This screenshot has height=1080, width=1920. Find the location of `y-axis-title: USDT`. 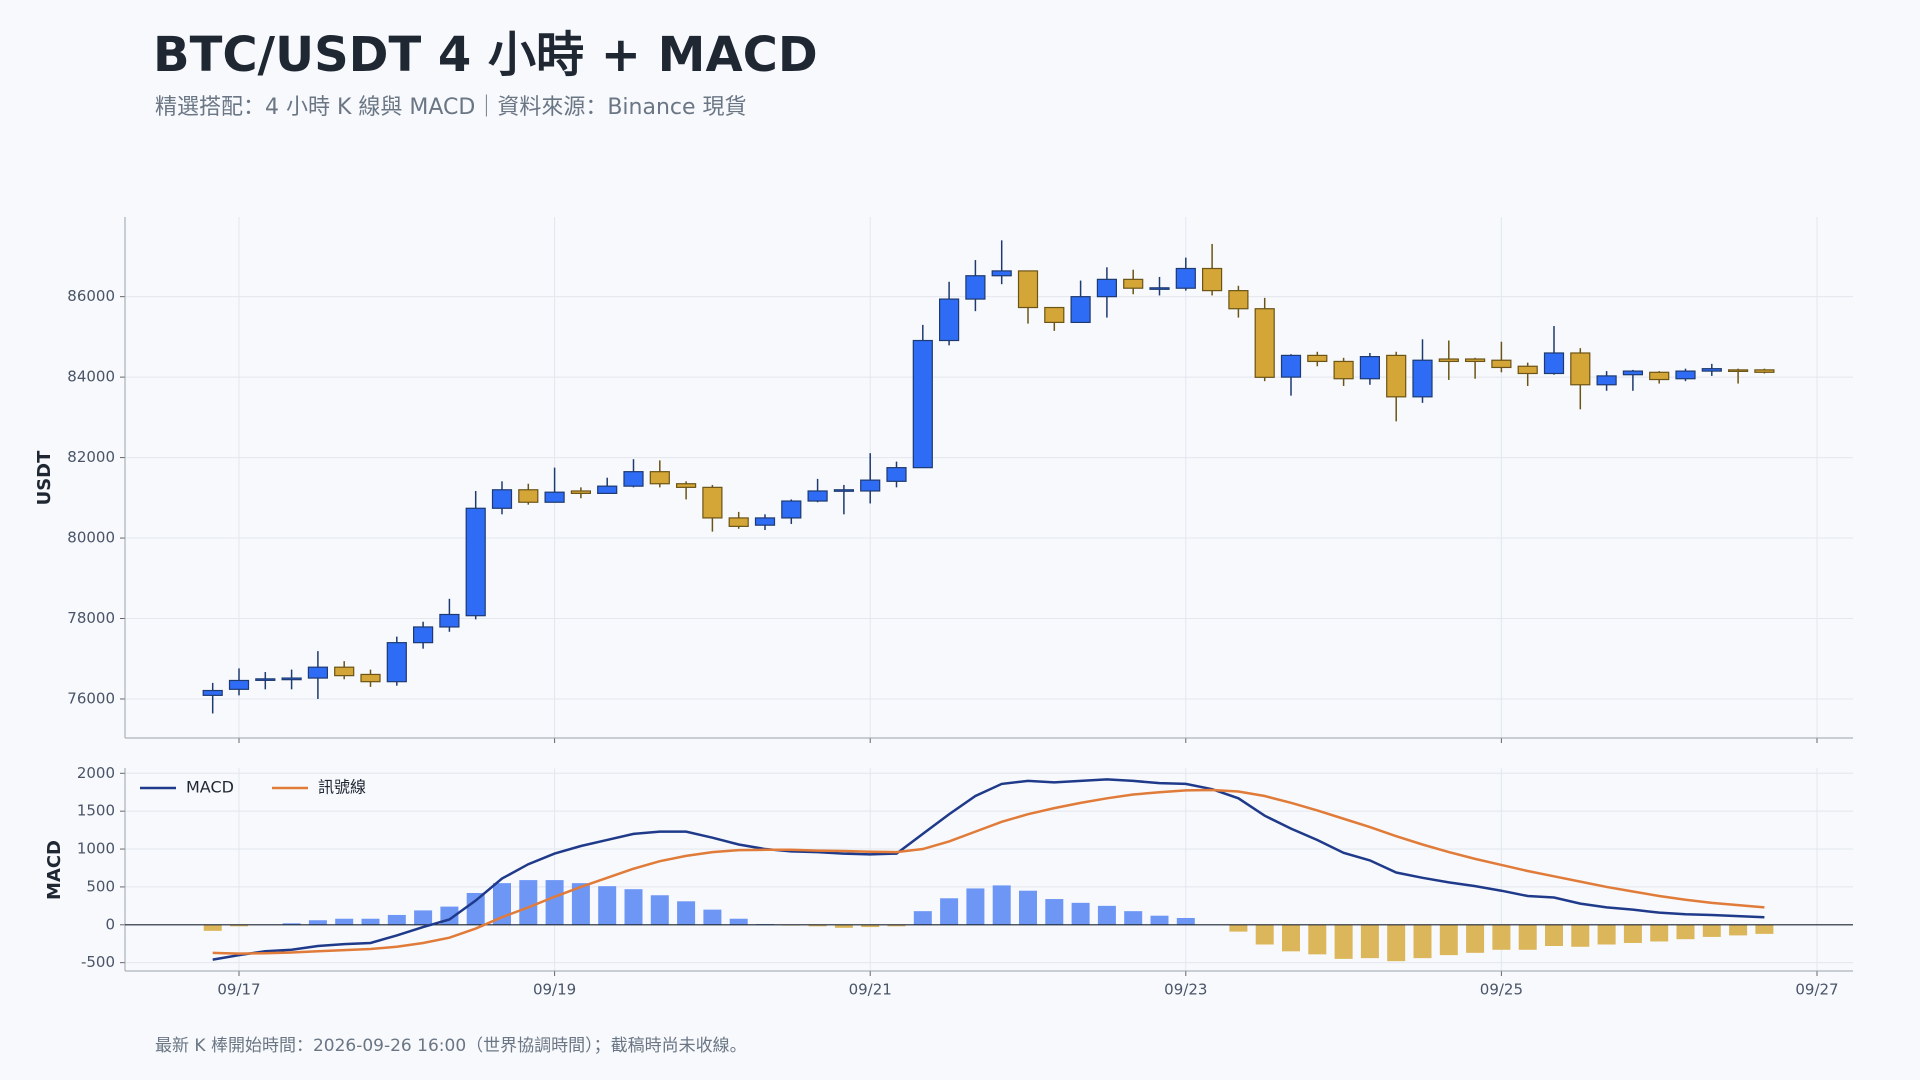

y-axis-title: USDT is located at coordinates (44, 478).